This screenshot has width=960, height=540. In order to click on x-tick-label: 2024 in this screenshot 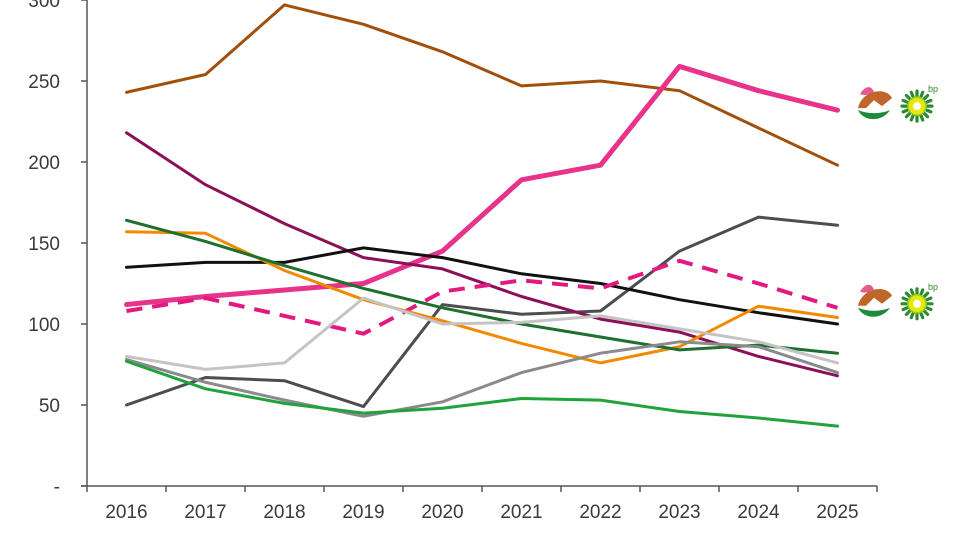, I will do `click(758, 512)`.